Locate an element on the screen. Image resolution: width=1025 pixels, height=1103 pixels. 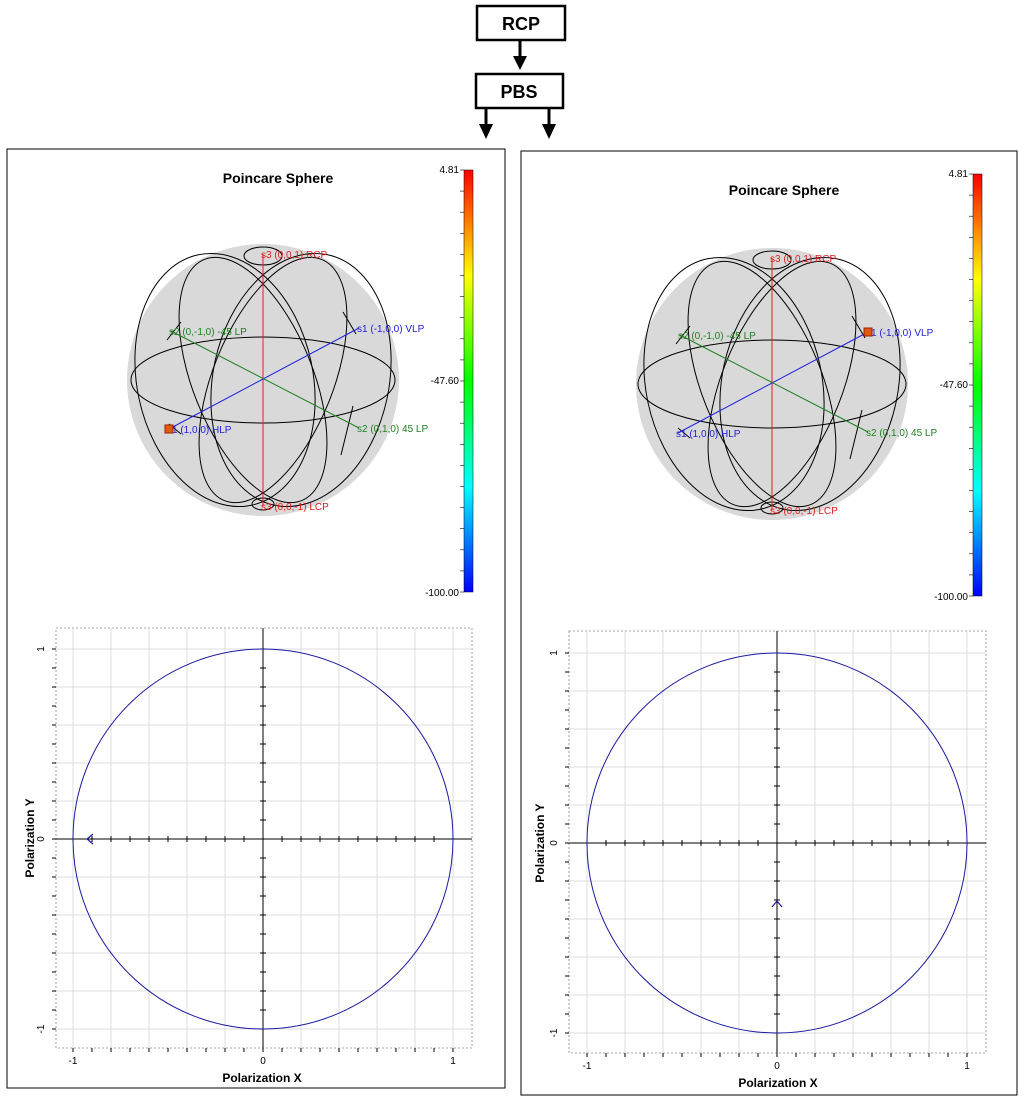
pbs-splitter-block is located at coordinates (519, 91).